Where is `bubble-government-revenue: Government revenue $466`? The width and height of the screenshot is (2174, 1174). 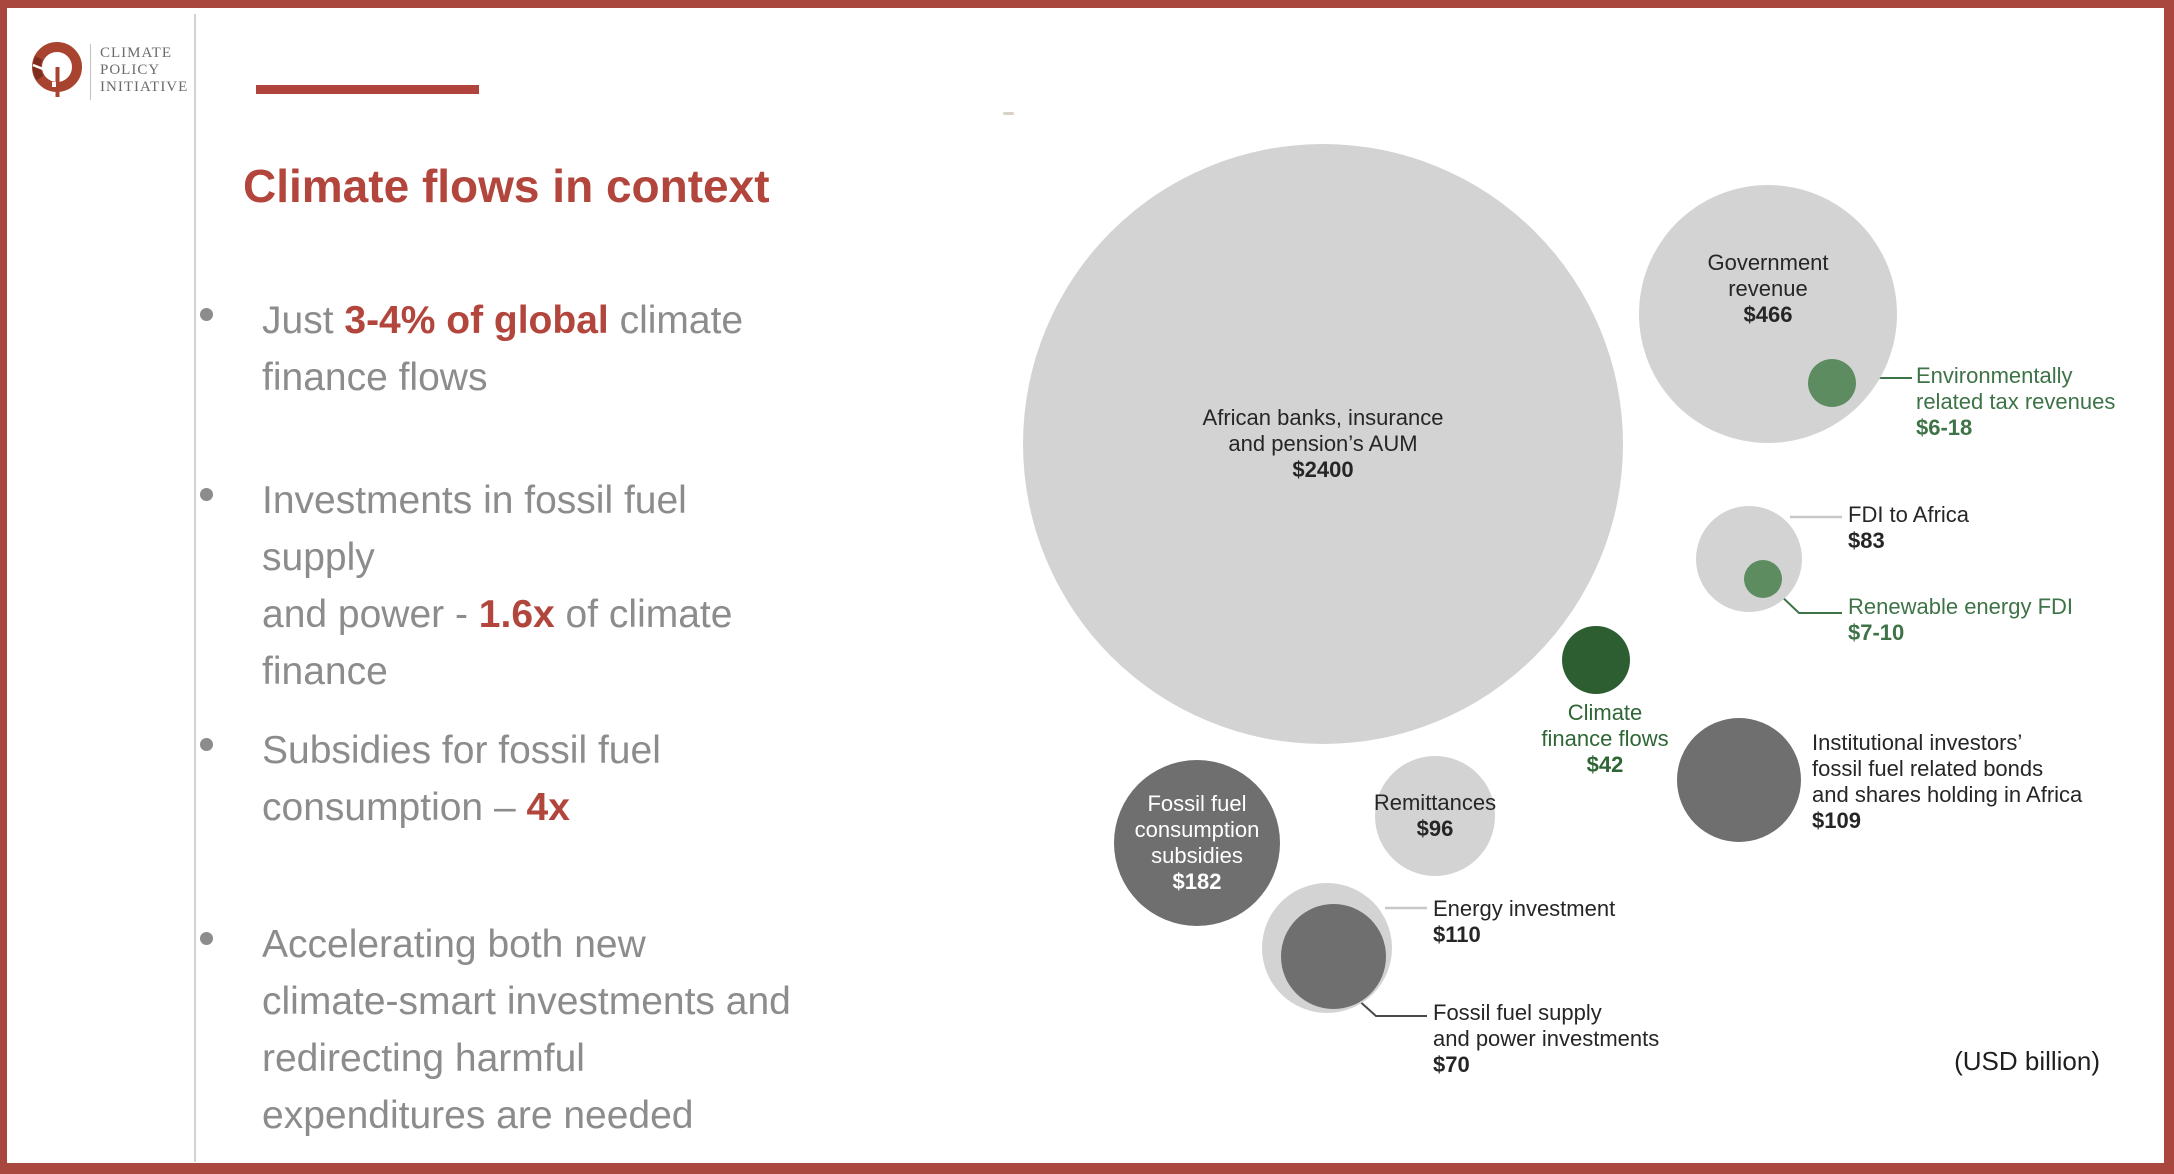 bubble-government-revenue: Government revenue $466 is located at coordinates (1768, 314).